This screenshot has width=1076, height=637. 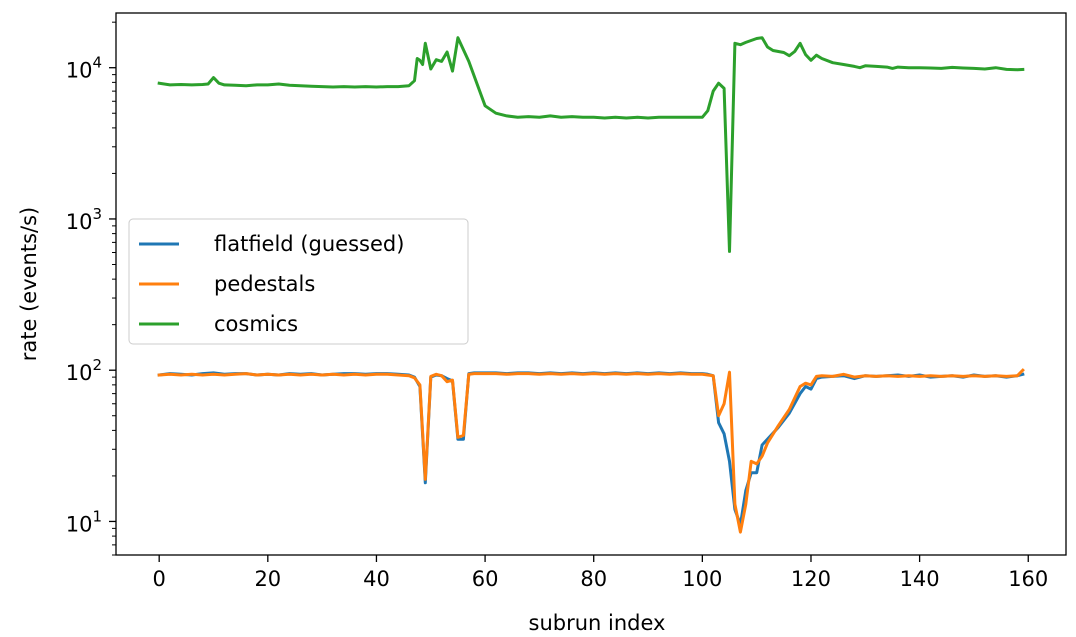 What do you see at coordinates (597, 623) in the screenshot?
I see `x-axis-label: subrun index` at bounding box center [597, 623].